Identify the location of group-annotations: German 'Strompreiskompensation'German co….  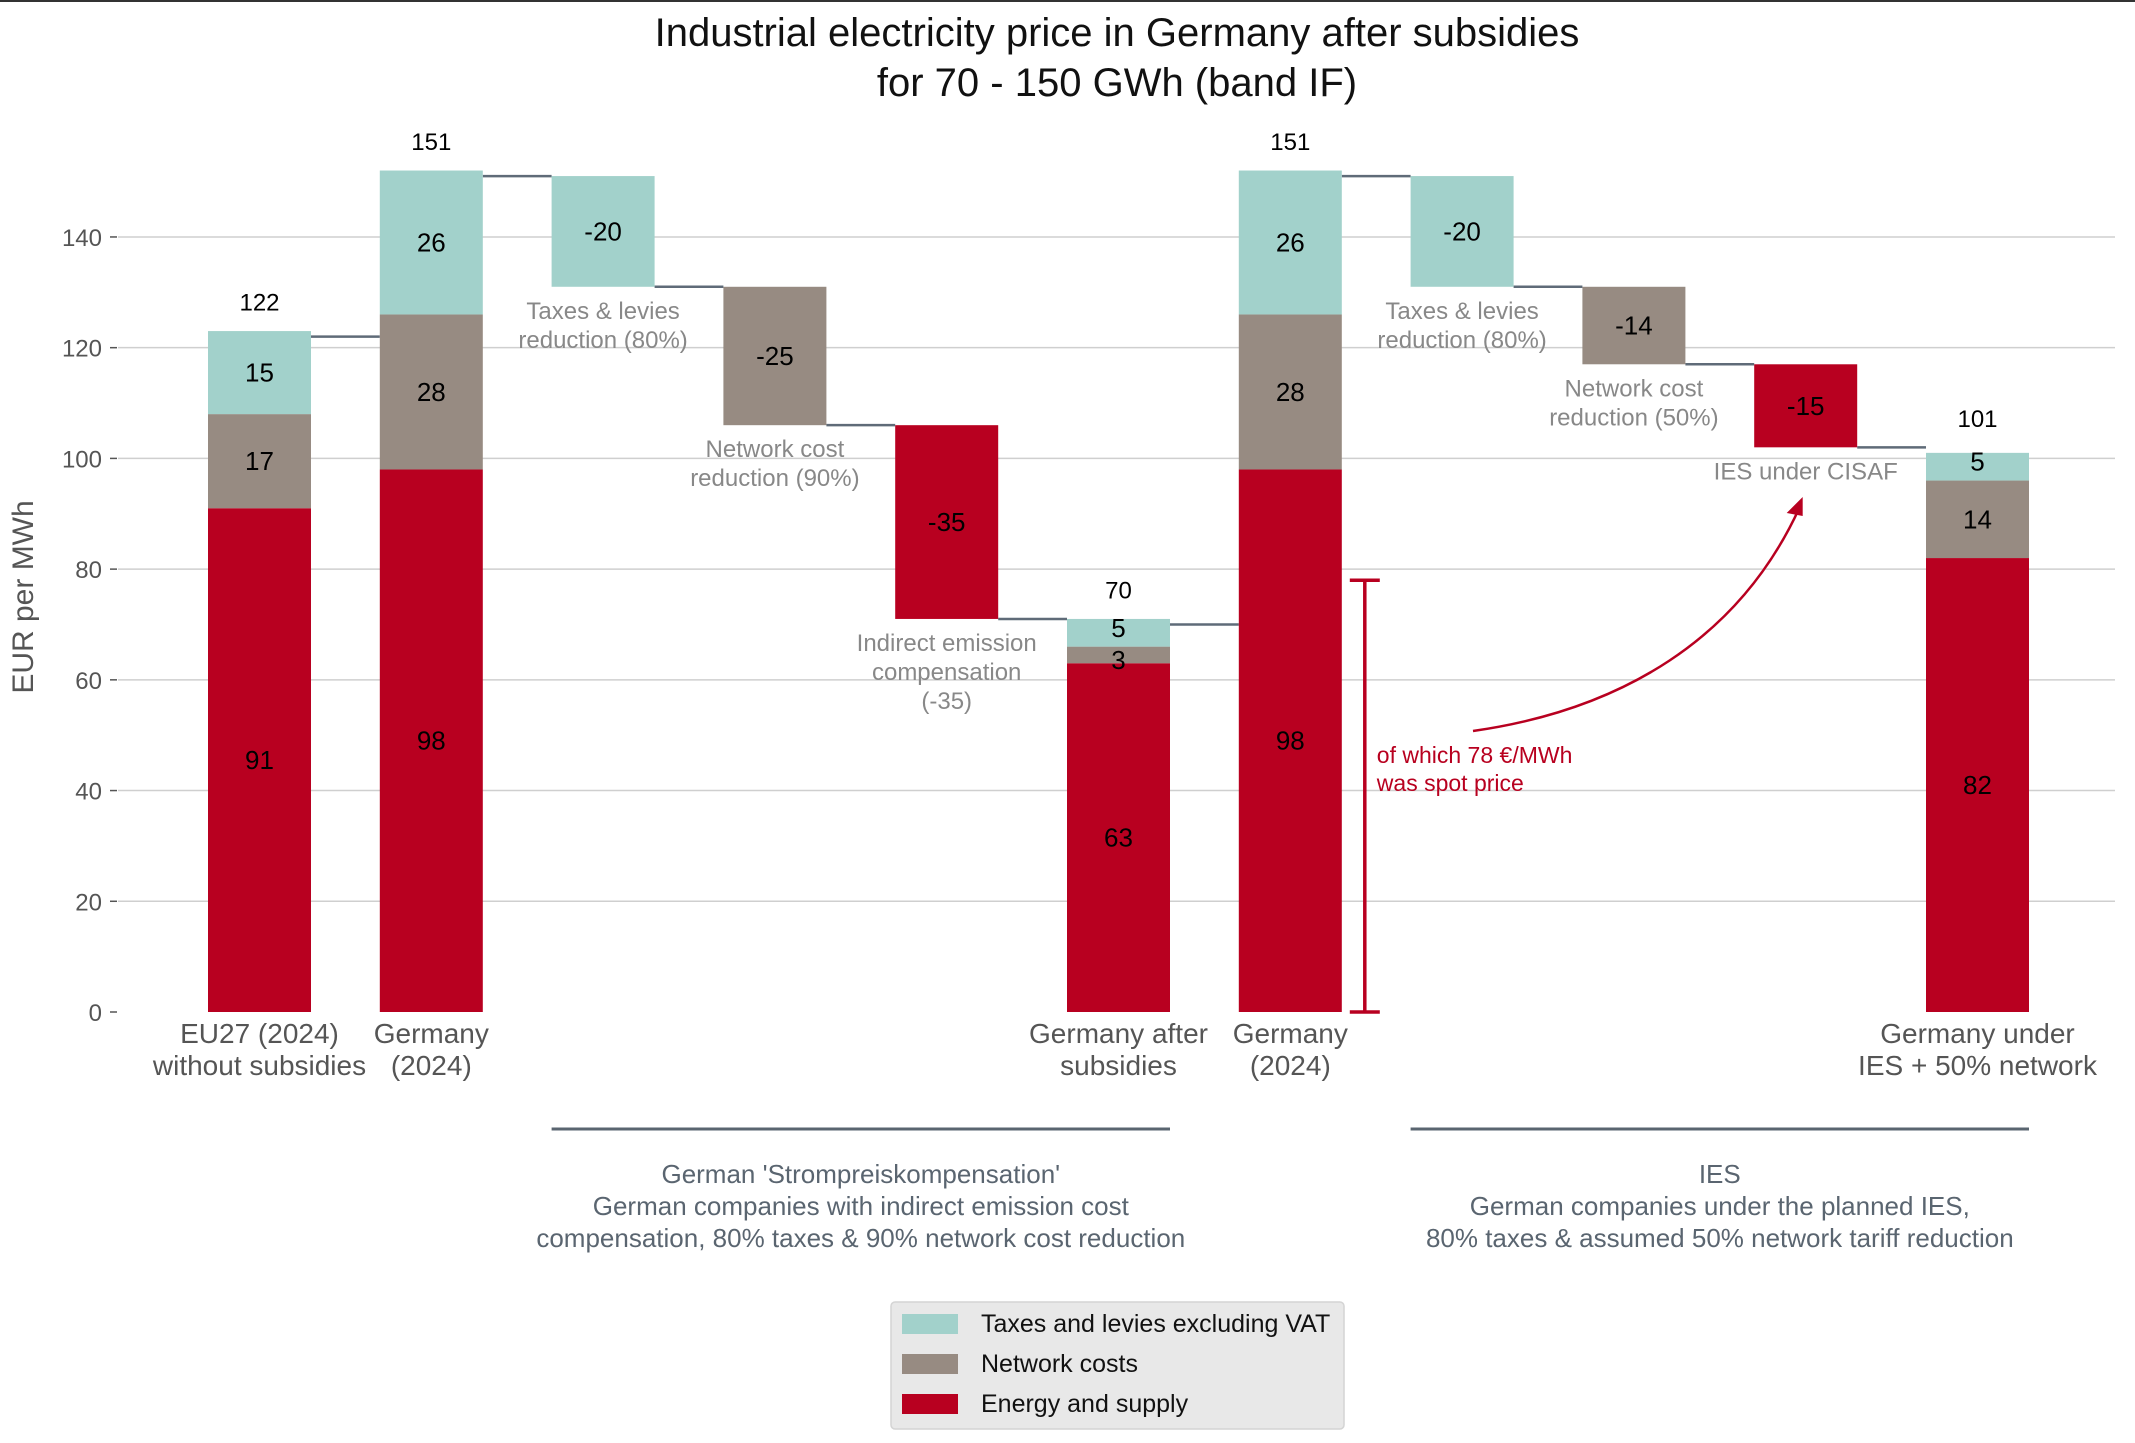
(1282, 1190).